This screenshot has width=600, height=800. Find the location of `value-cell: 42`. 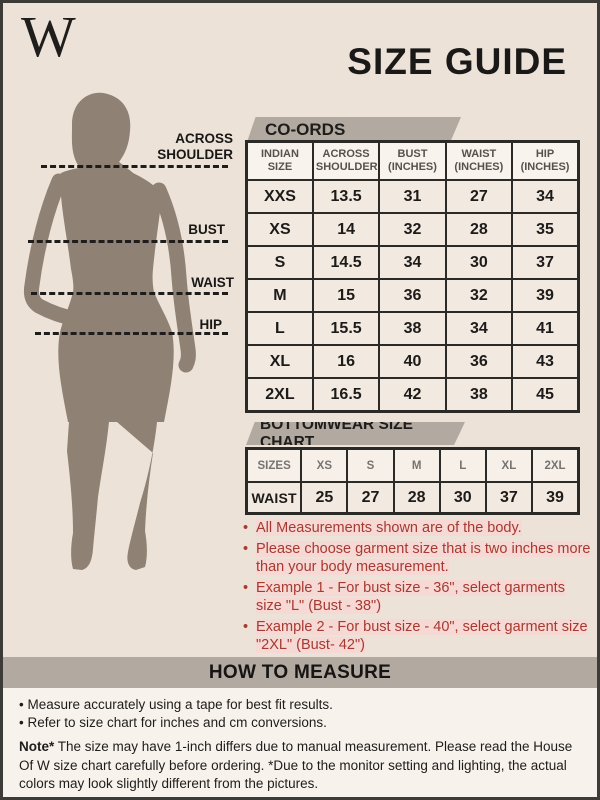

value-cell: 42 is located at coordinates (412, 395).